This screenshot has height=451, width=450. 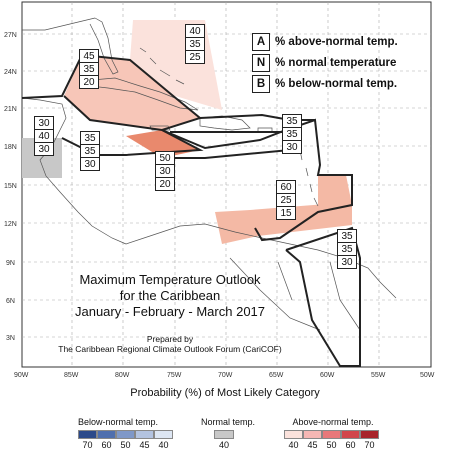 I want to click on key-letter-a: A, so click(x=261, y=41).